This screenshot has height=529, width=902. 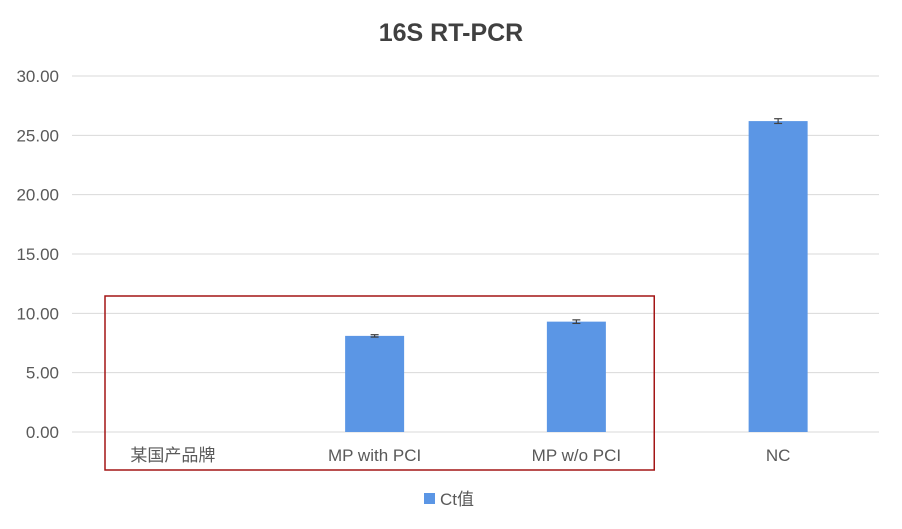 What do you see at coordinates (42, 373) in the screenshot?
I see `y-tick-label: 5.00` at bounding box center [42, 373].